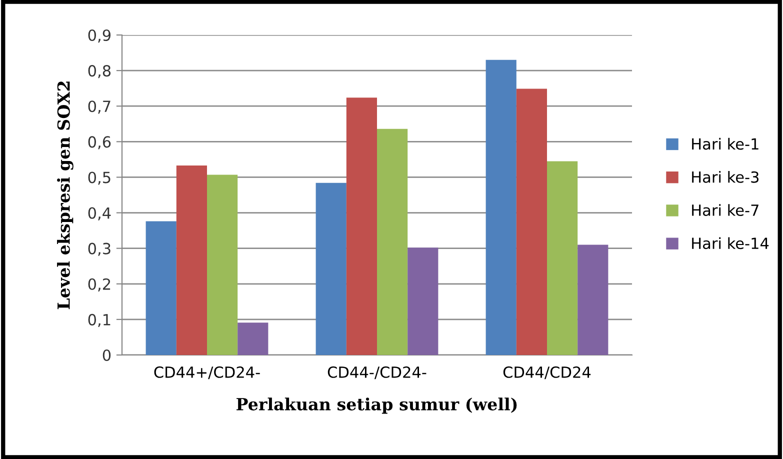 This screenshot has width=783, height=459. What do you see at coordinates (377, 373) in the screenshot?
I see `x-tick-label: CD44-/CD24-` at bounding box center [377, 373].